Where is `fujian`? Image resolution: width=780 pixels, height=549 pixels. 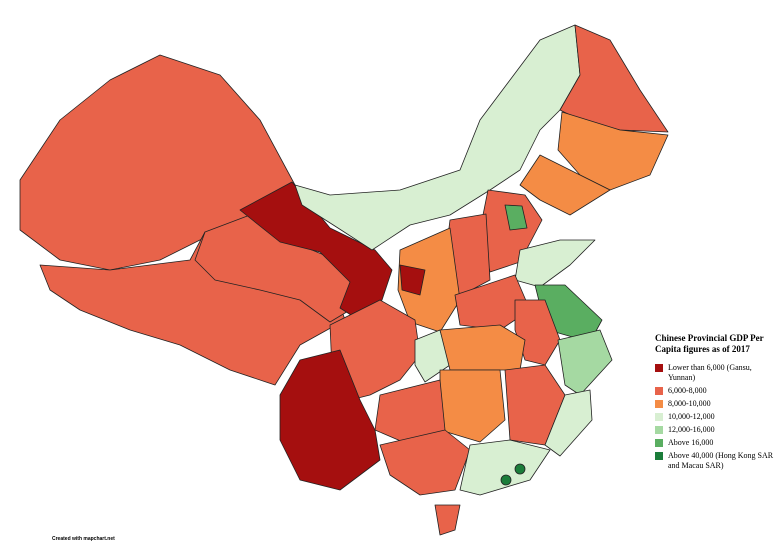
fujian is located at coordinates (568, 423).